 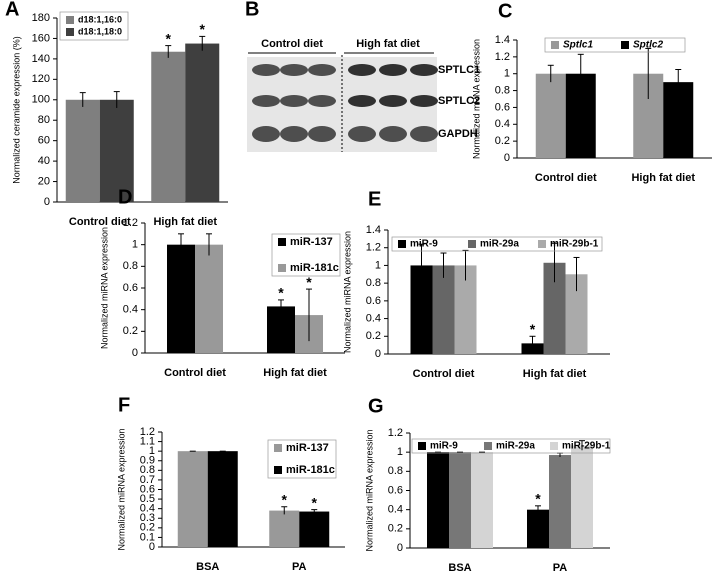 I want to click on y-tick-label: 1.1, so click(x=147, y=441).